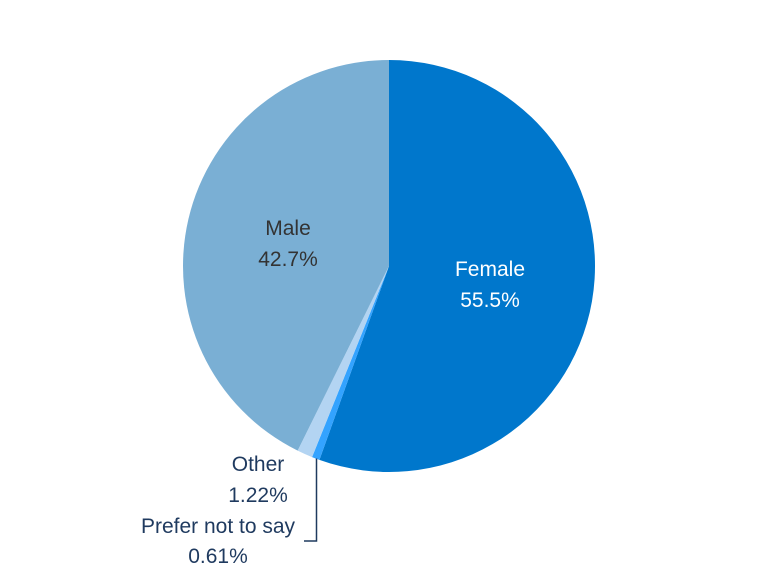 The width and height of the screenshot is (768, 576). What do you see at coordinates (490, 300) in the screenshot?
I see `slice-value-female: 55.5%` at bounding box center [490, 300].